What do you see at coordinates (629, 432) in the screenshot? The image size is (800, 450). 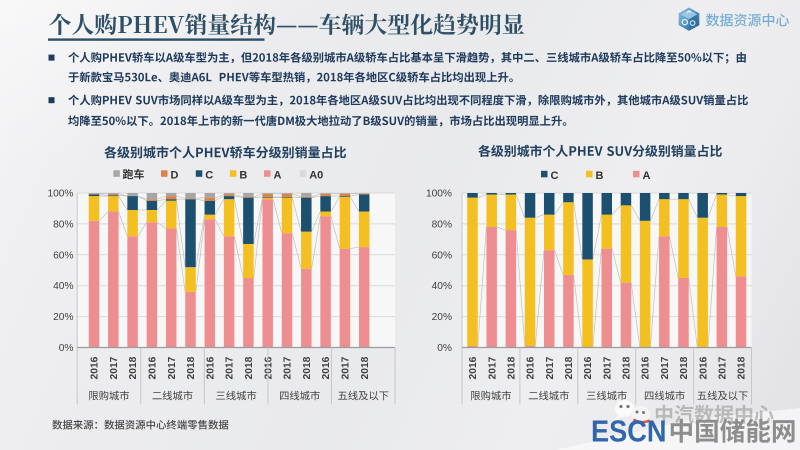 I see `svg-text: ESCN` at bounding box center [629, 432].